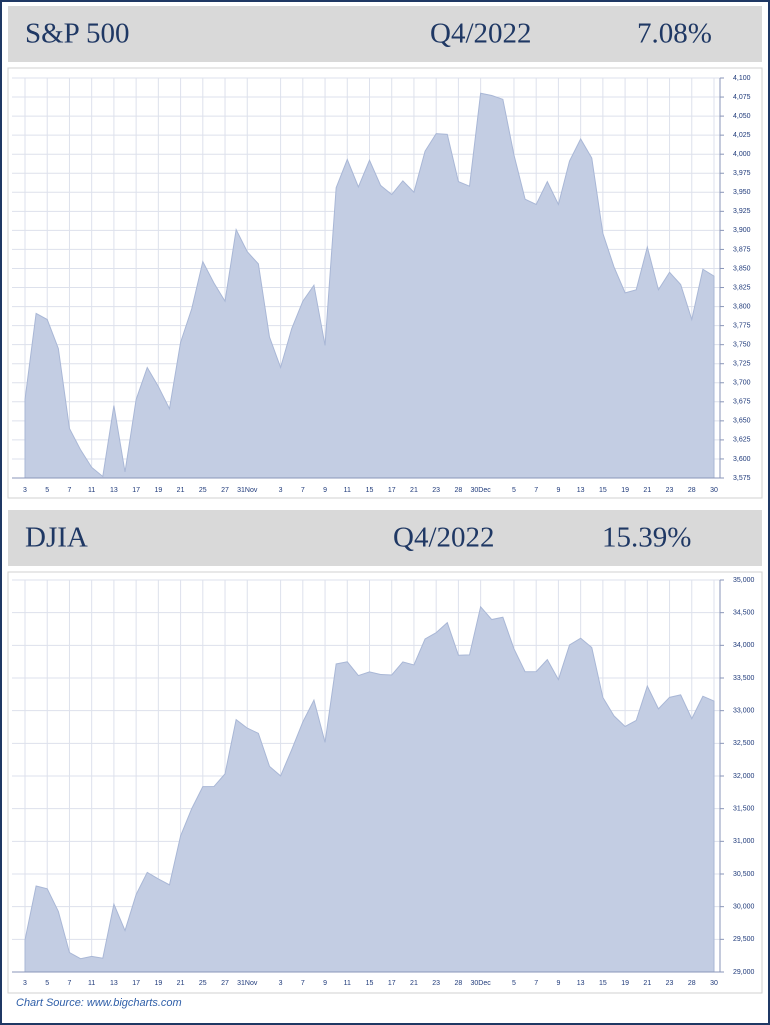 The height and width of the screenshot is (1025, 770). Describe the element at coordinates (742, 249) in the screenshot. I see `y-tick-label: 3,875` at that location.